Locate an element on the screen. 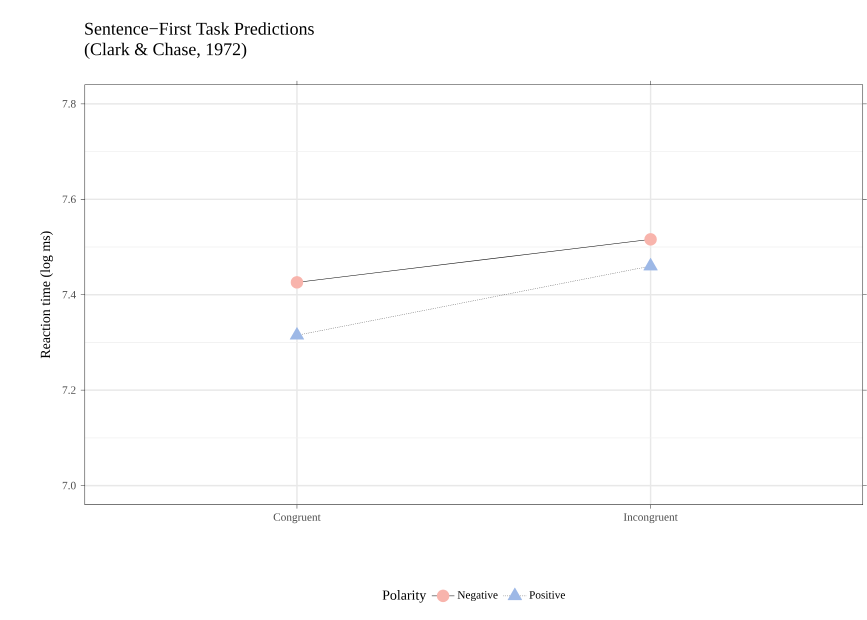 Image resolution: width=867 pixels, height=620 pixels. chart-title: Sentence−First Task Predictions is located at coordinates (199, 28).